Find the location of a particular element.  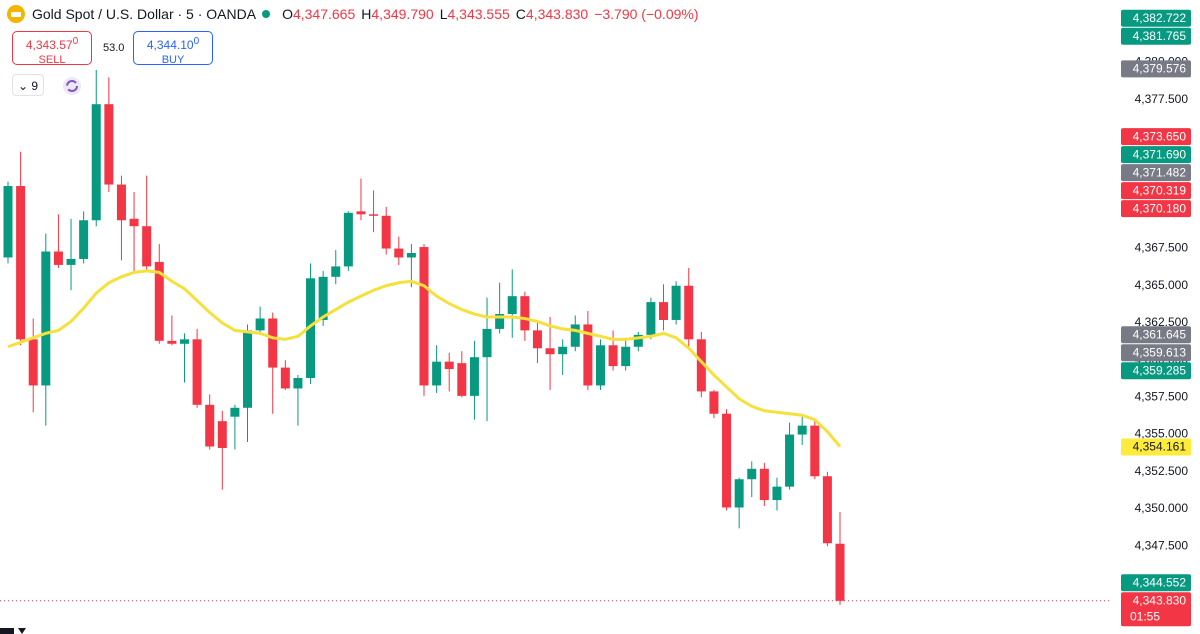

buy-button: 4,344.100 BUY is located at coordinates (173, 48).